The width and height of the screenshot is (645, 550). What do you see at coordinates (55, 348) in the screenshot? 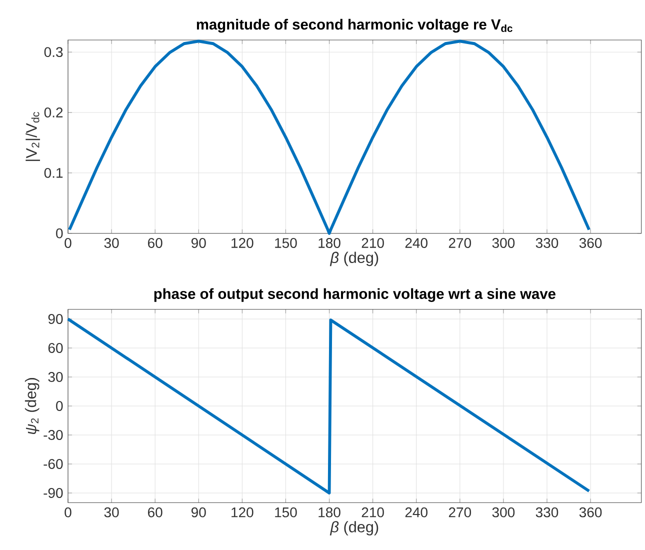
I see `y-tick-label: 60` at bounding box center [55, 348].